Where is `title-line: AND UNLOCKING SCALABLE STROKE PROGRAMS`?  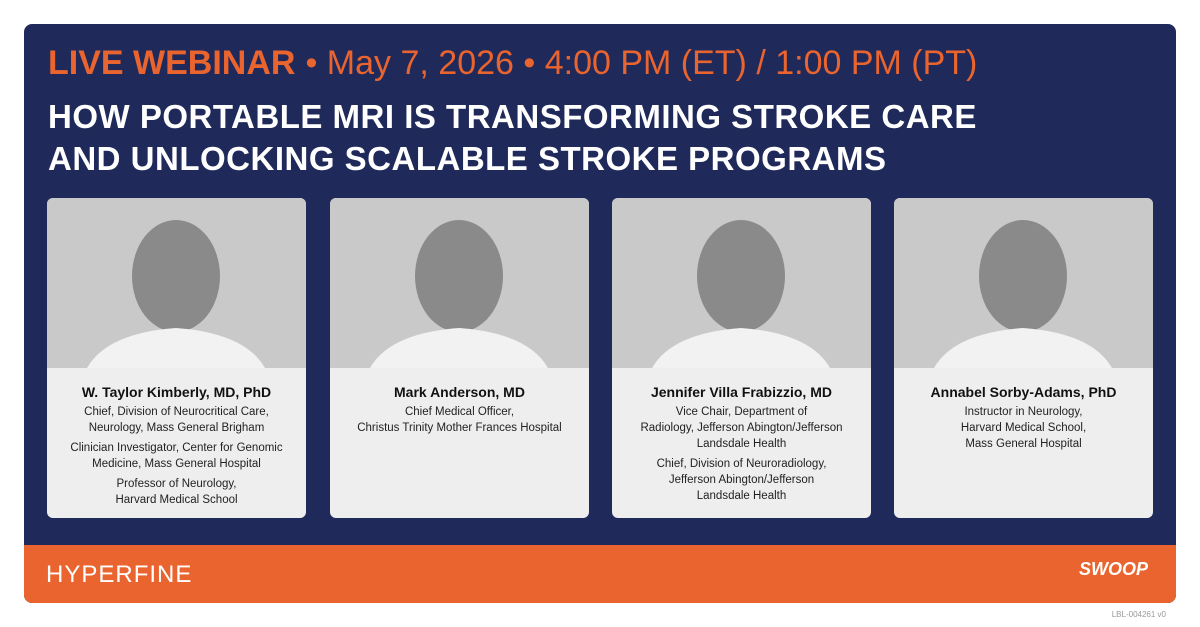 title-line: AND UNLOCKING SCALABLE STROKE PROGRAMS is located at coordinates (467, 158).